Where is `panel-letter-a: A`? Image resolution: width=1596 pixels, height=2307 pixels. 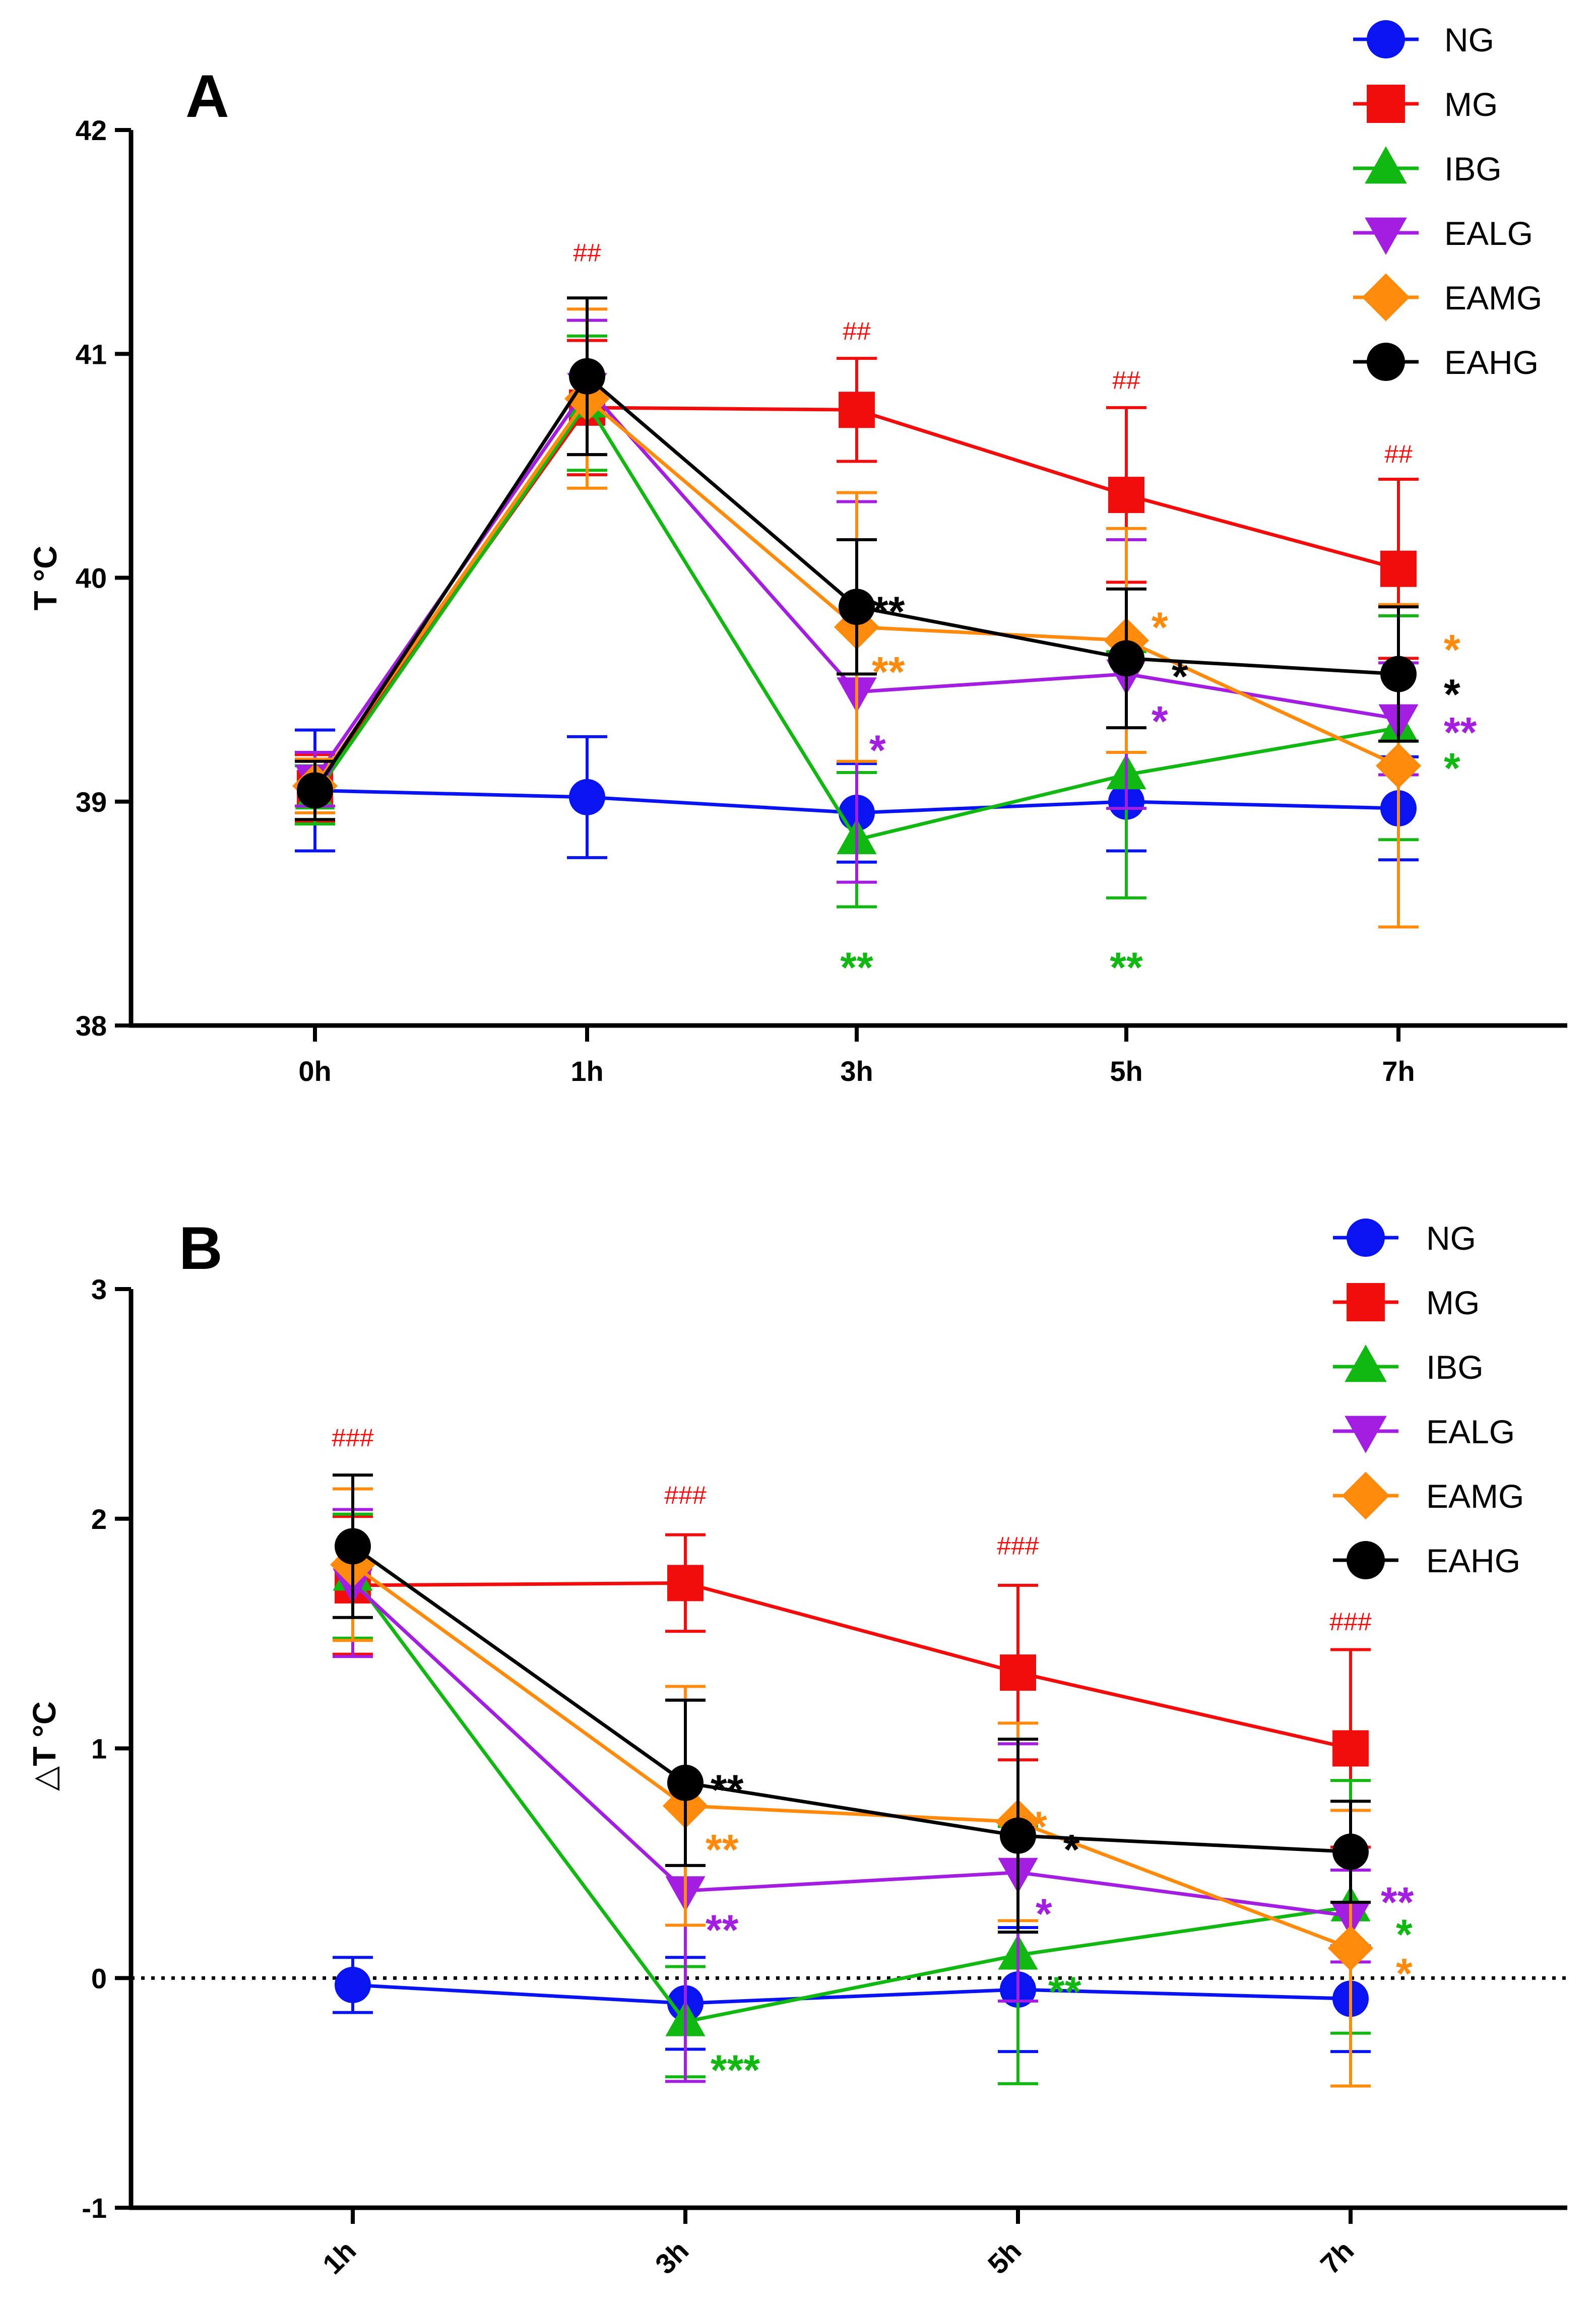
panel-letter-a: A is located at coordinates (207, 96).